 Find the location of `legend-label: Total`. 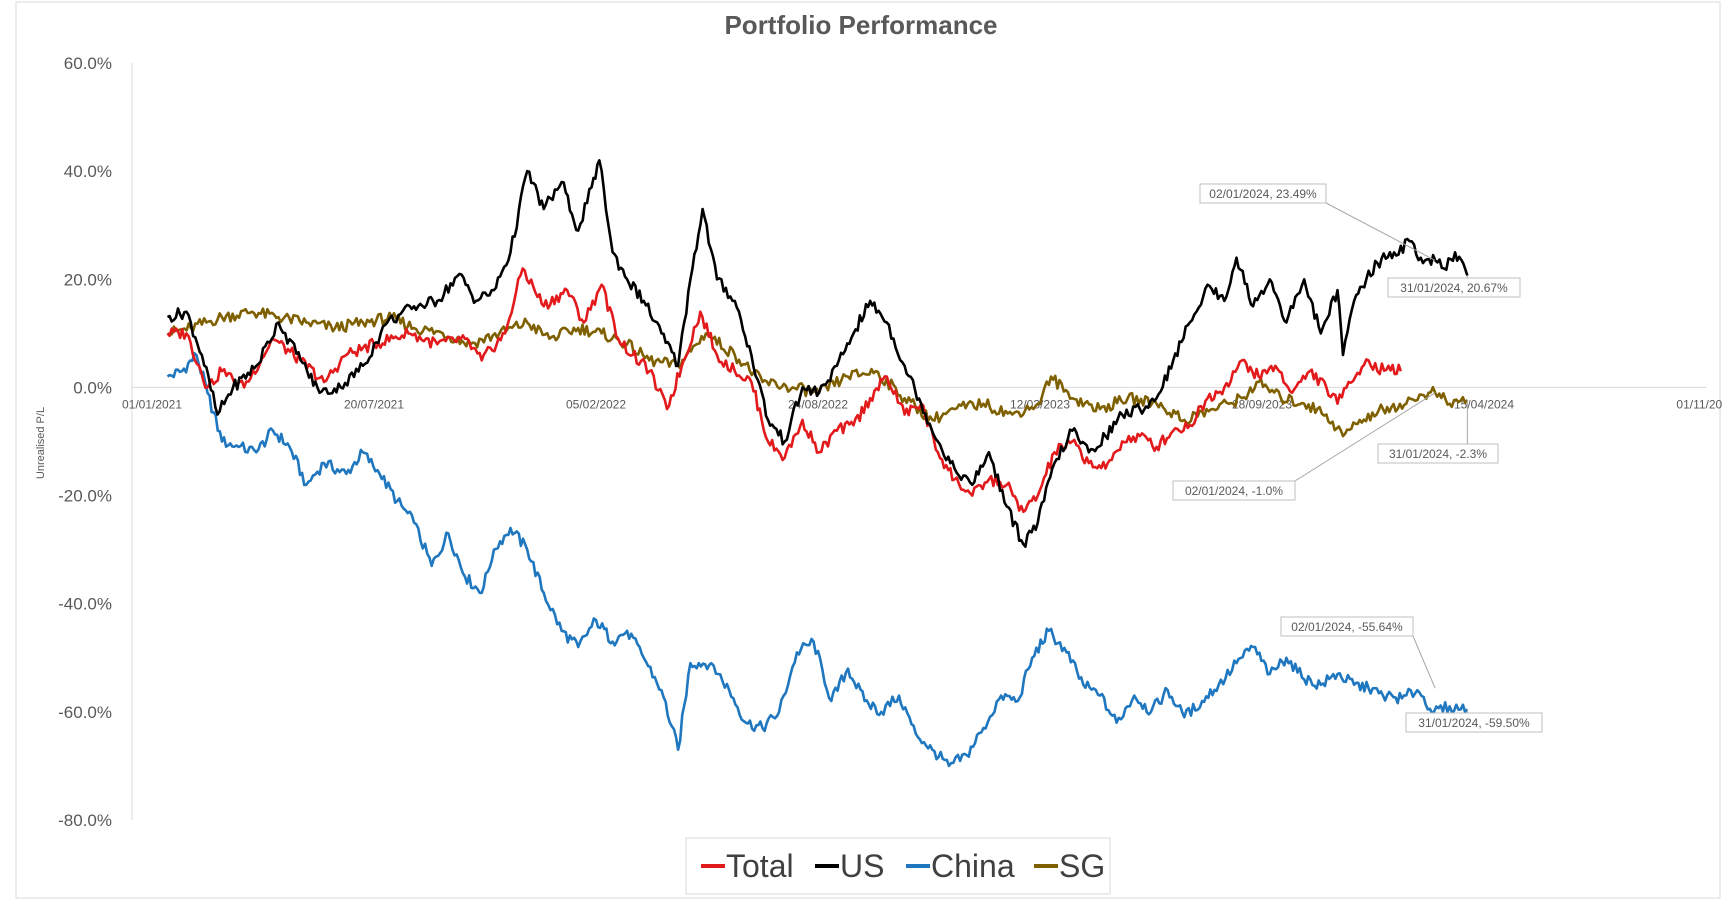

legend-label: Total is located at coordinates (760, 866).